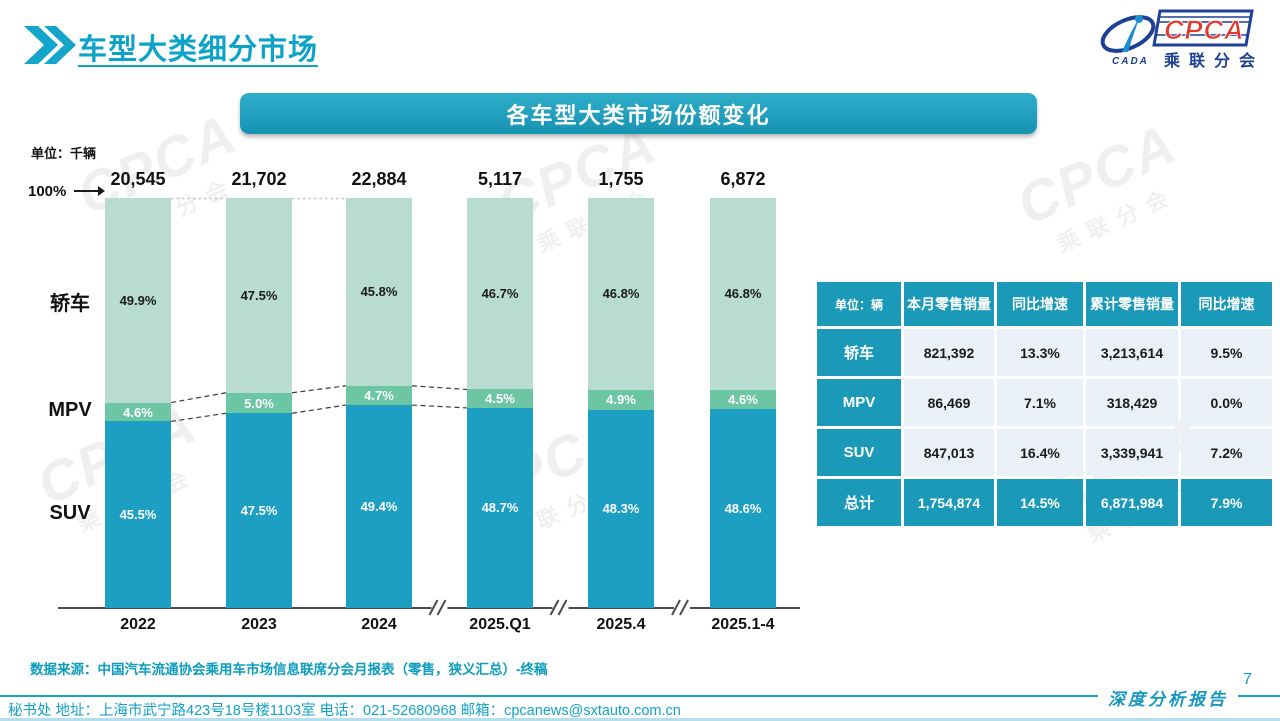  What do you see at coordinates (138, 179) in the screenshot?
I see `bar-total-label: 20,545` at bounding box center [138, 179].